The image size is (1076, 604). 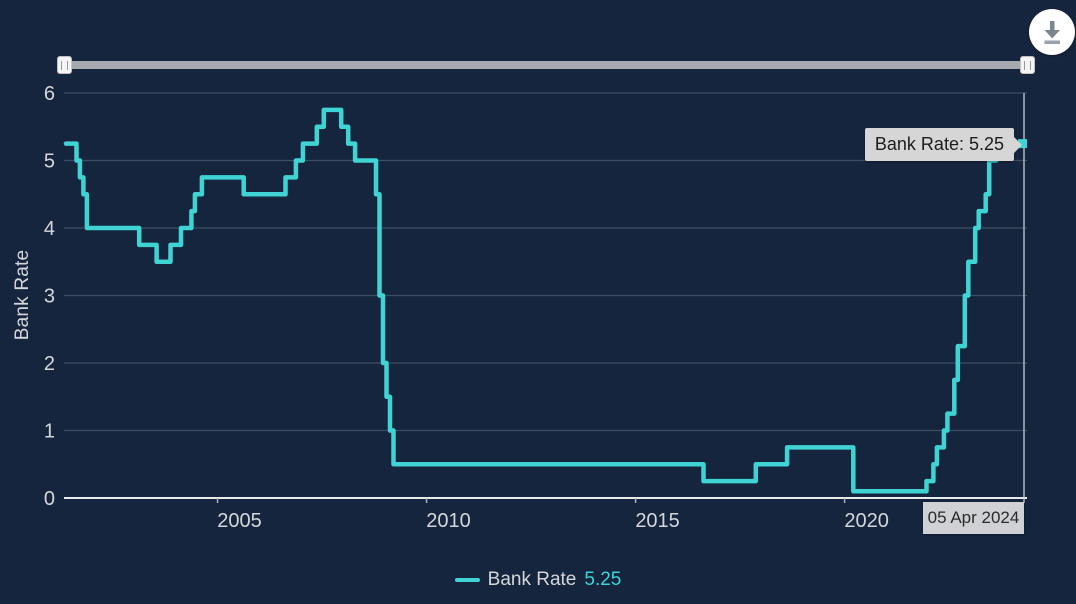 I want to click on x-axis-tick-label: 2015, so click(x=657, y=521).